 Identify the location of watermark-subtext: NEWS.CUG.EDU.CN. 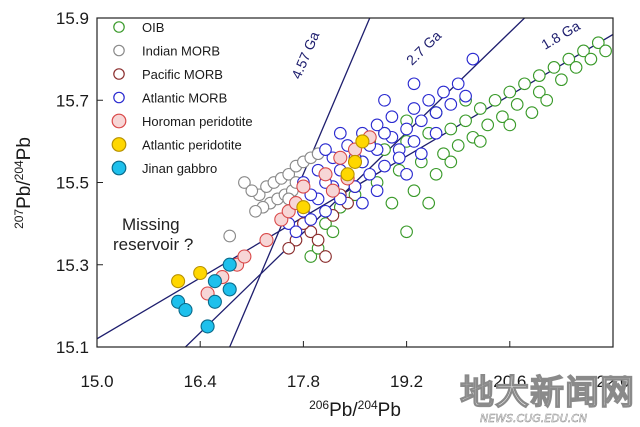
(533, 418).